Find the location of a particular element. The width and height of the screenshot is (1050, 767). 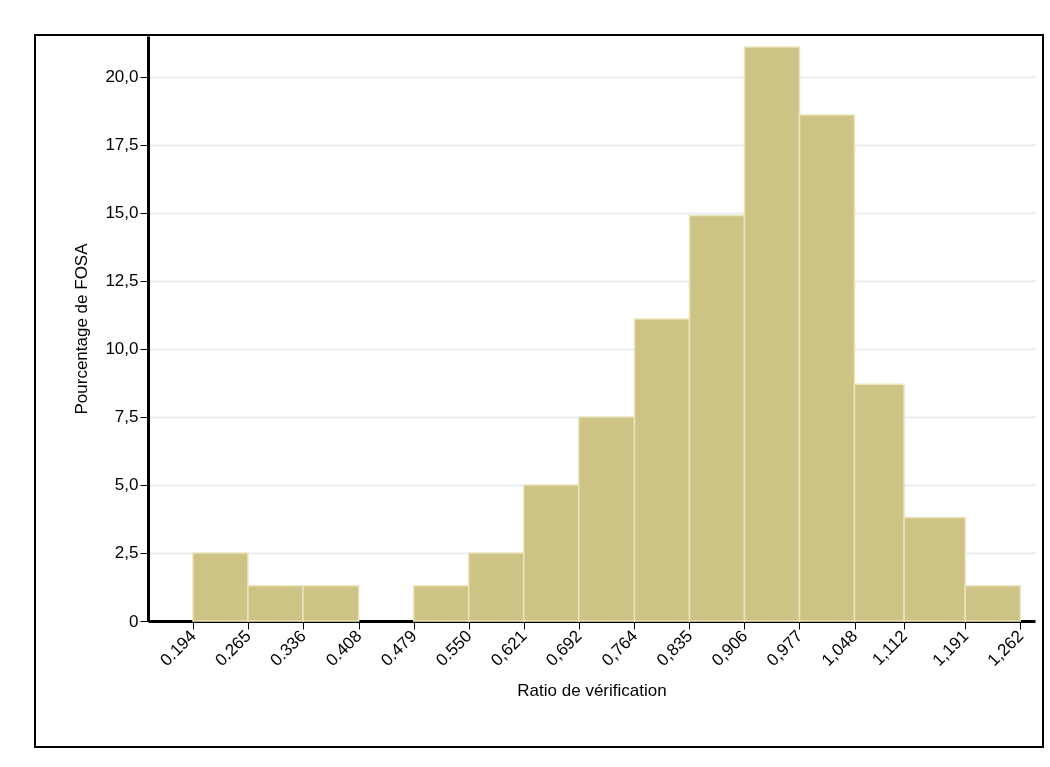

y-tick-label: 17,5 is located at coordinates (122, 145).